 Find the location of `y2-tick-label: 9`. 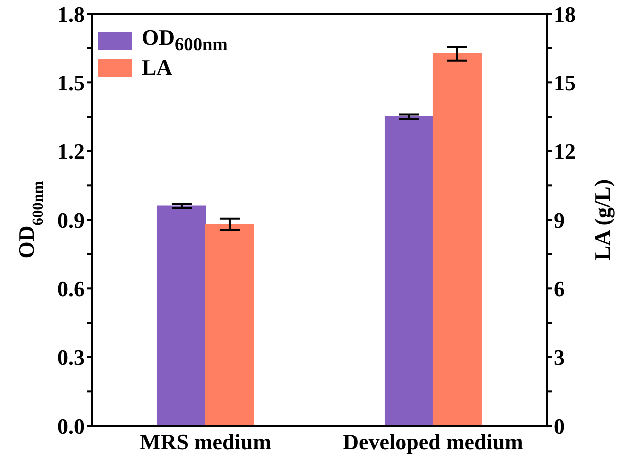

y2-tick-label: 9 is located at coordinates (559, 220).